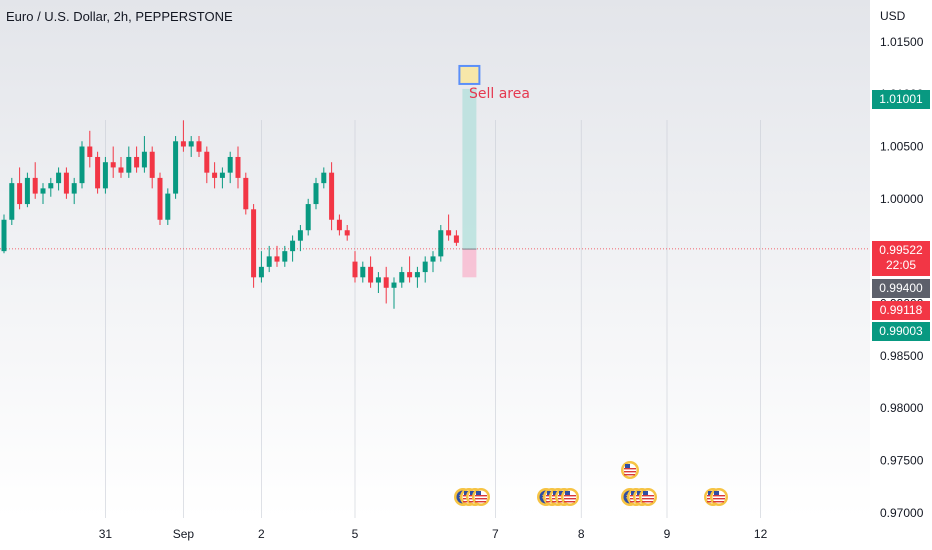 The width and height of the screenshot is (932, 550). Describe the element at coordinates (902, 460) in the screenshot. I see `price-tick-label: 0.97500` at that location.